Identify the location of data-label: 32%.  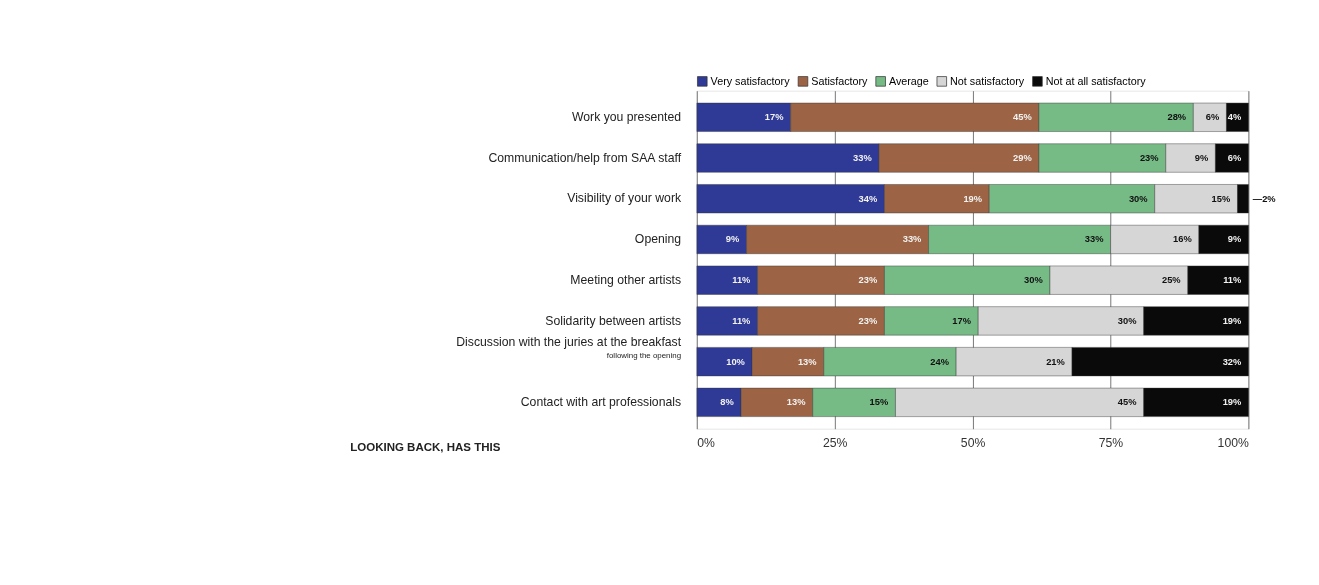
(1232, 361).